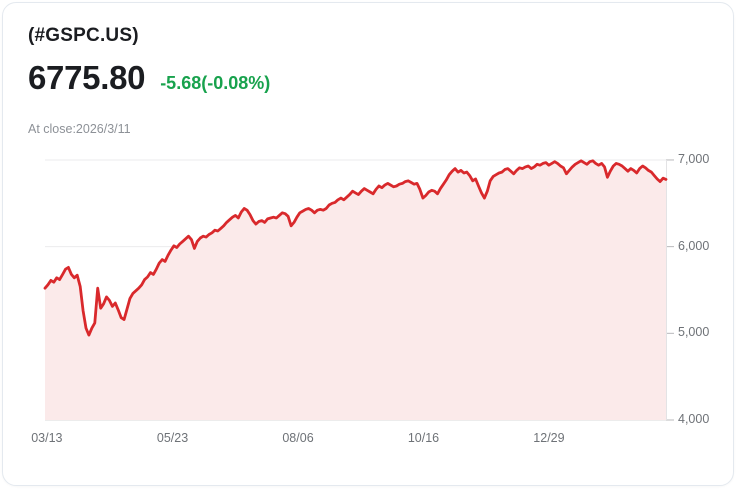 Image resolution: width=736 pixels, height=491 pixels. What do you see at coordinates (423, 438) in the screenshot?
I see `x-tick-label: 10/16` at bounding box center [423, 438].